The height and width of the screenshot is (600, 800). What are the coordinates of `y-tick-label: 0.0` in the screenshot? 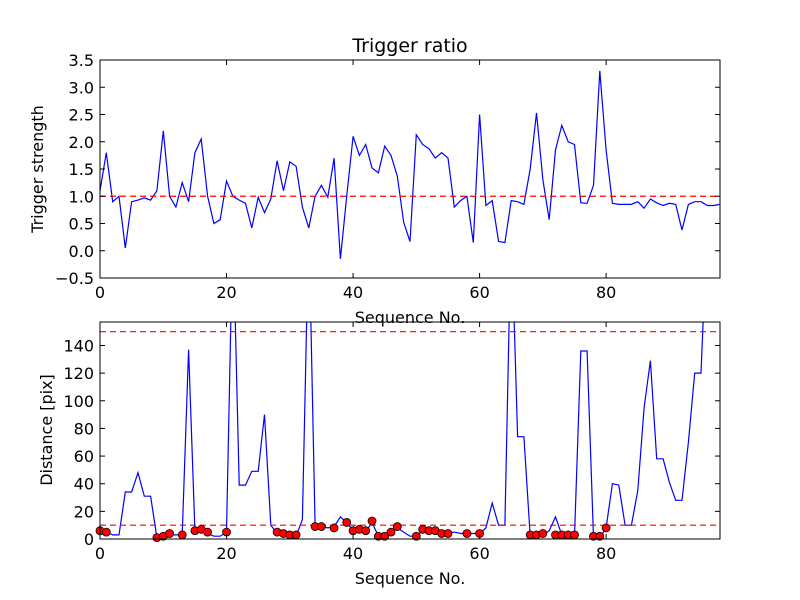 It's located at (81, 251).